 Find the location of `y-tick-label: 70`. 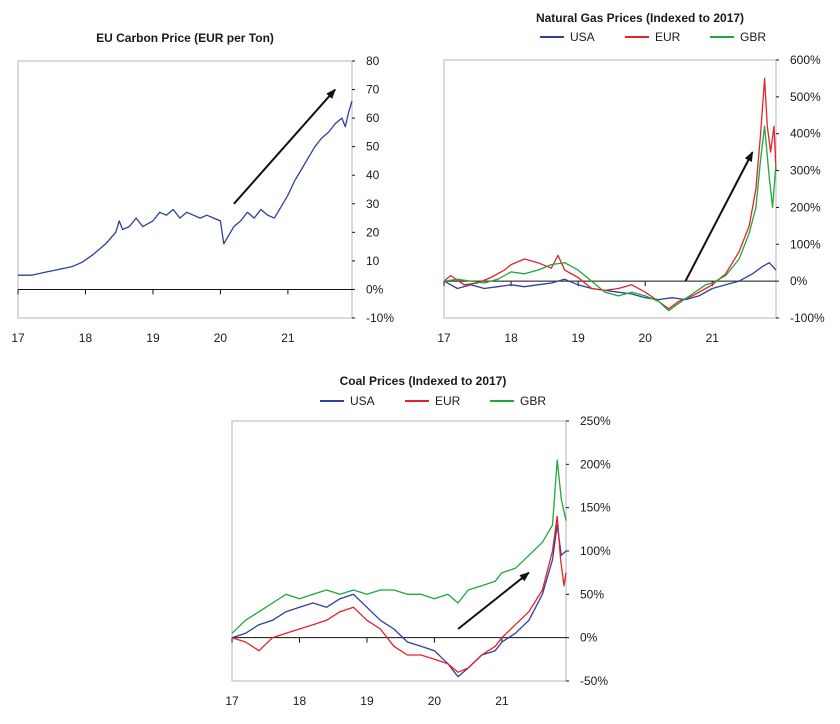

y-tick-label: 70 is located at coordinates (373, 90).